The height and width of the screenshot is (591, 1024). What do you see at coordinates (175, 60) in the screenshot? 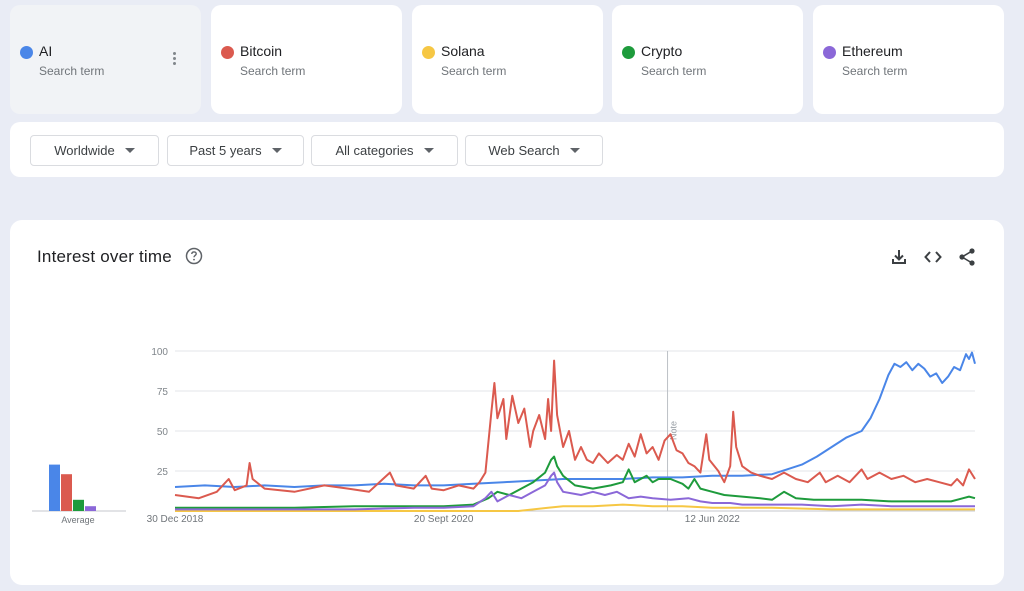
I see `more-vert-icon` at bounding box center [175, 60].